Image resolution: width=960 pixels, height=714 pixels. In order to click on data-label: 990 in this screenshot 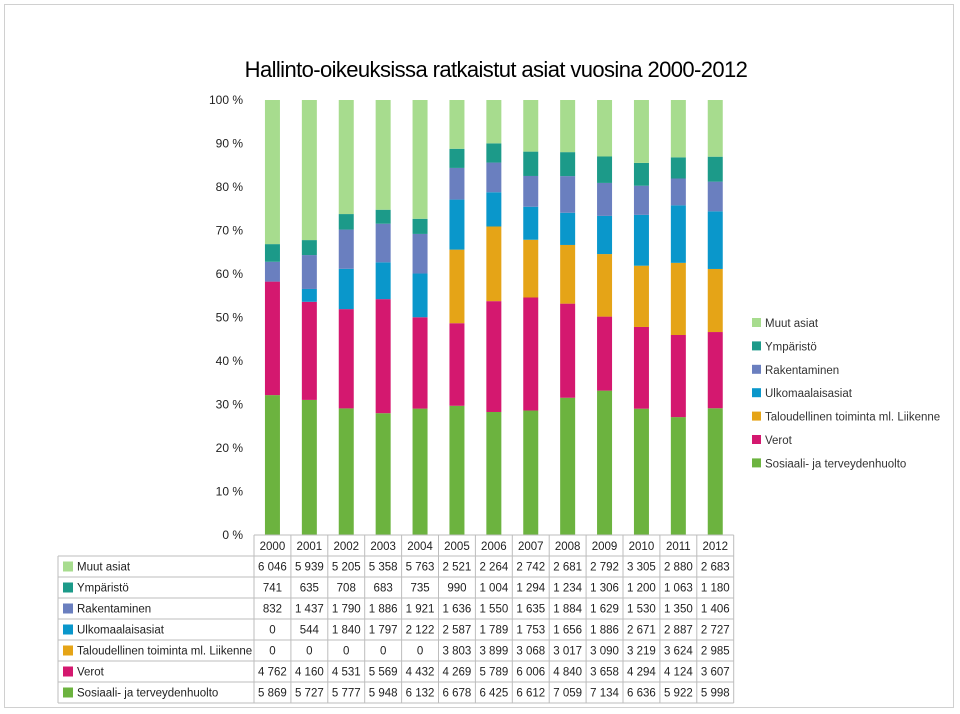, I will do `click(456, 589)`.